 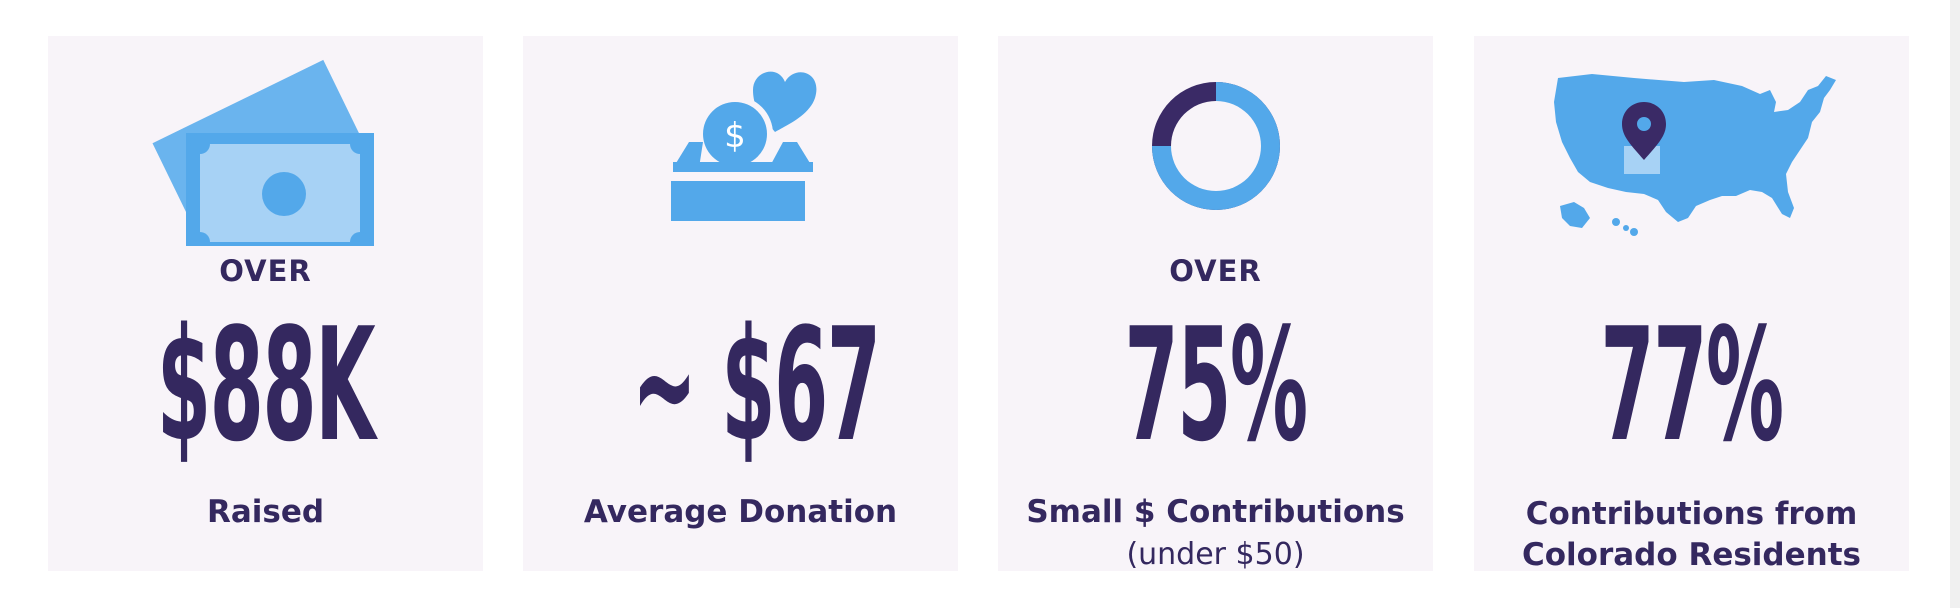 I want to click on stat-label-small-contributions: Small $ Contributions, so click(x=1215, y=512).